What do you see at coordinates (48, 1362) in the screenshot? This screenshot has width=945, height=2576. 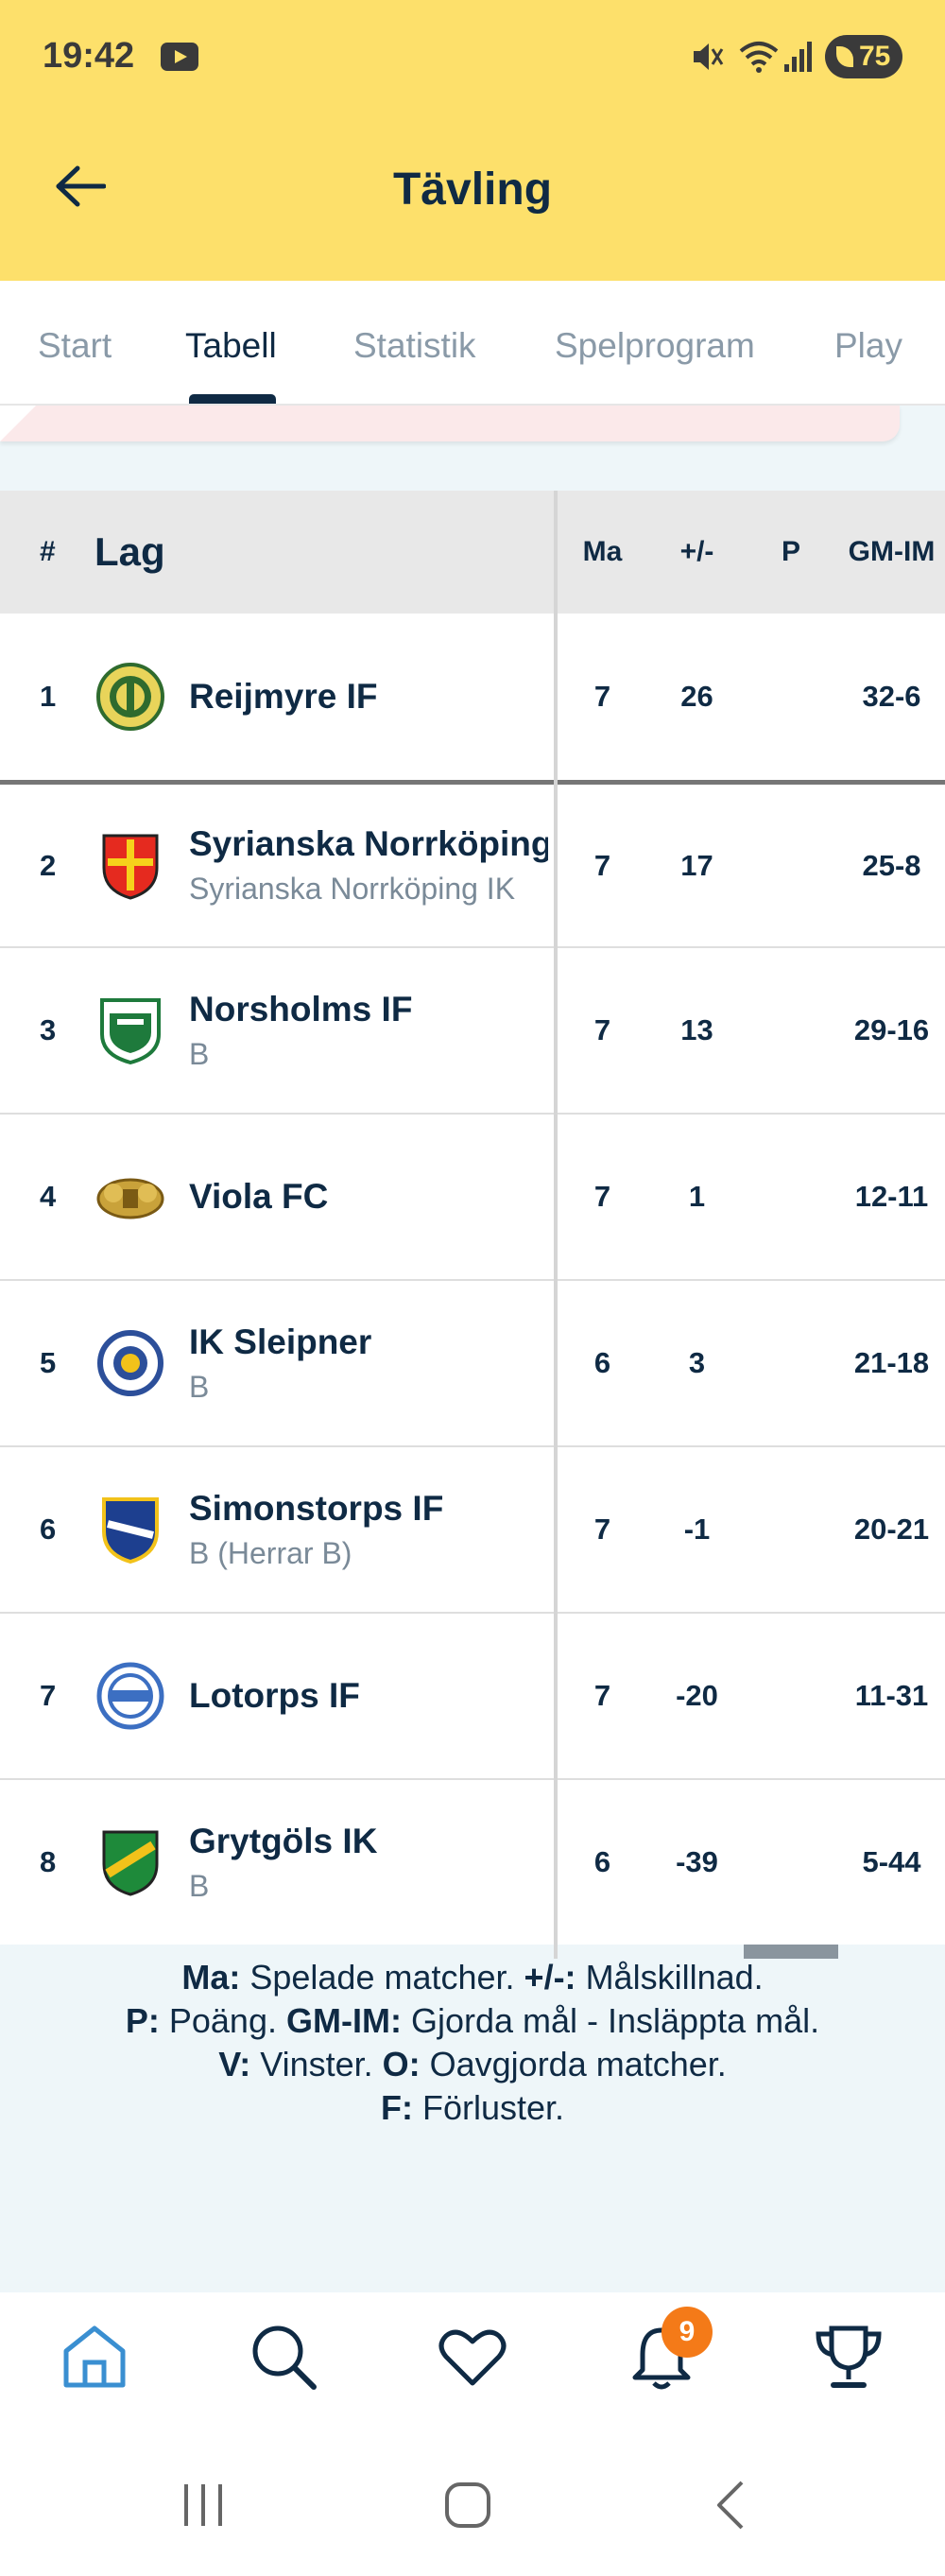 I see `team-position: 5` at bounding box center [48, 1362].